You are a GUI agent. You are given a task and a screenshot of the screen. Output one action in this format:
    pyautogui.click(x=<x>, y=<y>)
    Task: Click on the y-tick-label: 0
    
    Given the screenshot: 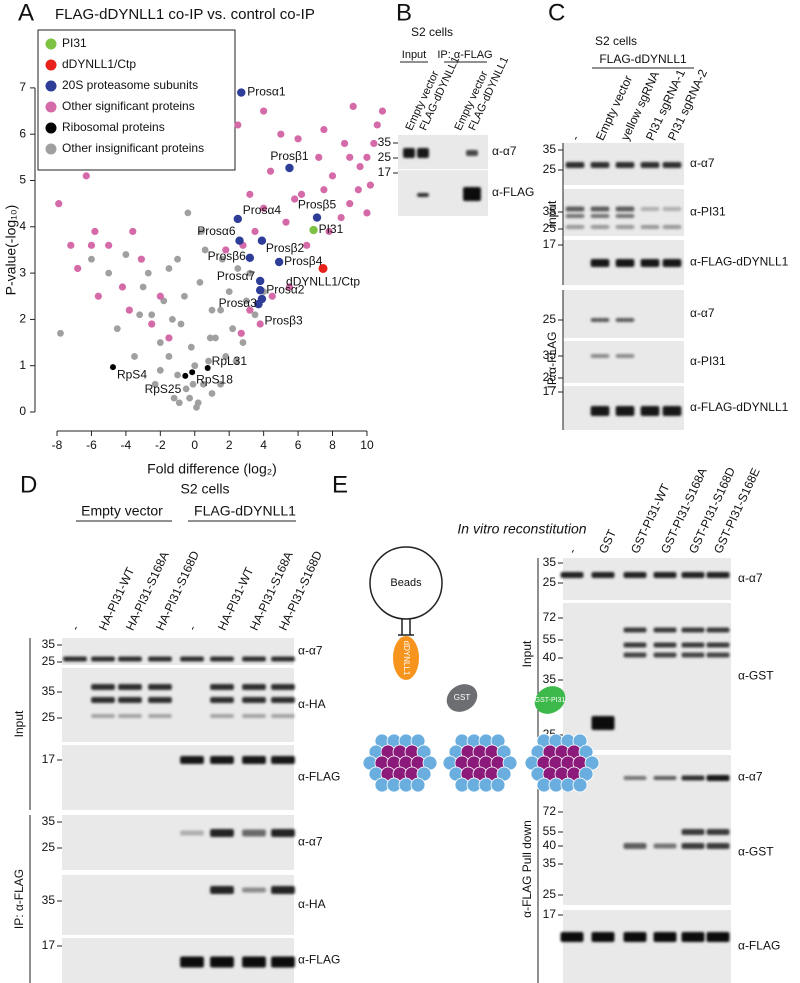 What is the action you would take?
    pyautogui.click(x=22, y=411)
    